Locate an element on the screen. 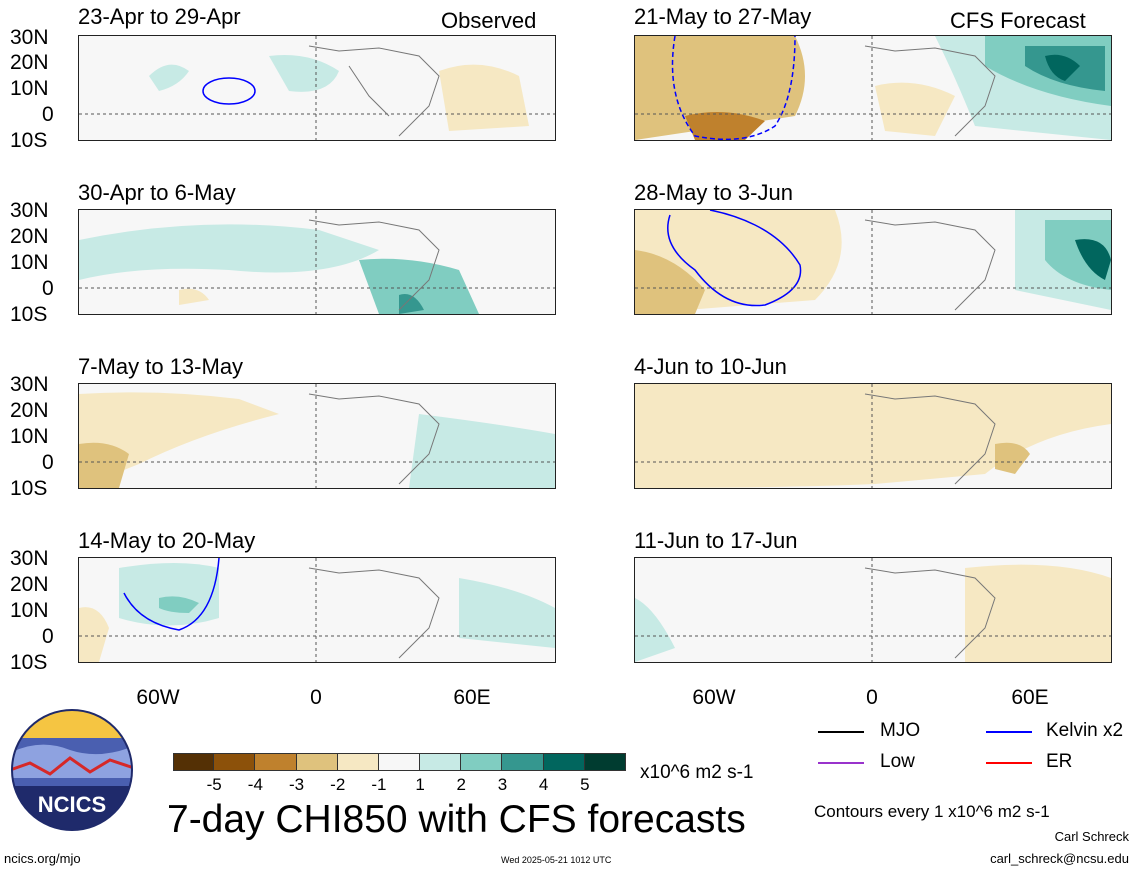 This screenshot has width=1135, height=872. colorbar-tick-label: 4 is located at coordinates (543, 784).